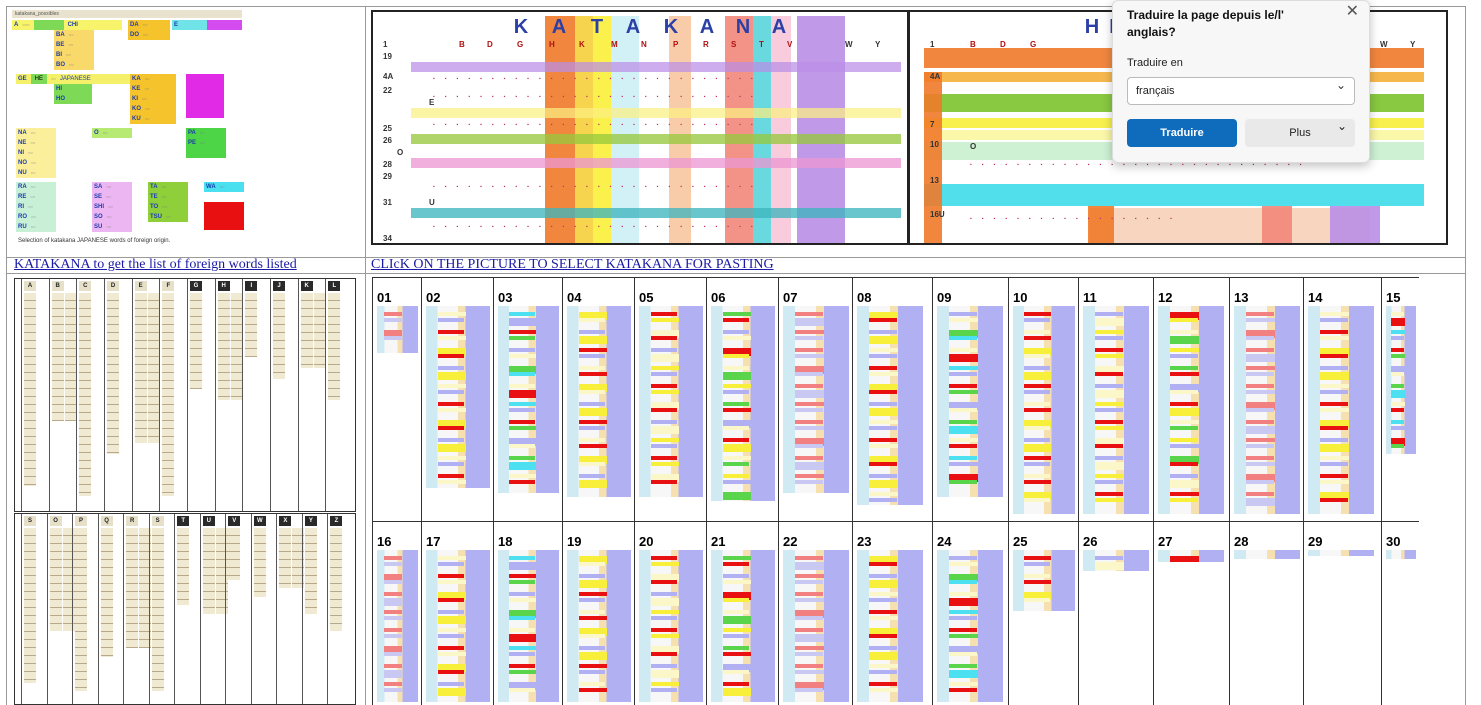 The height and width of the screenshot is (705, 1481). What do you see at coordinates (680, 129) in the screenshot?
I see `kana-col-peach` at bounding box center [680, 129].